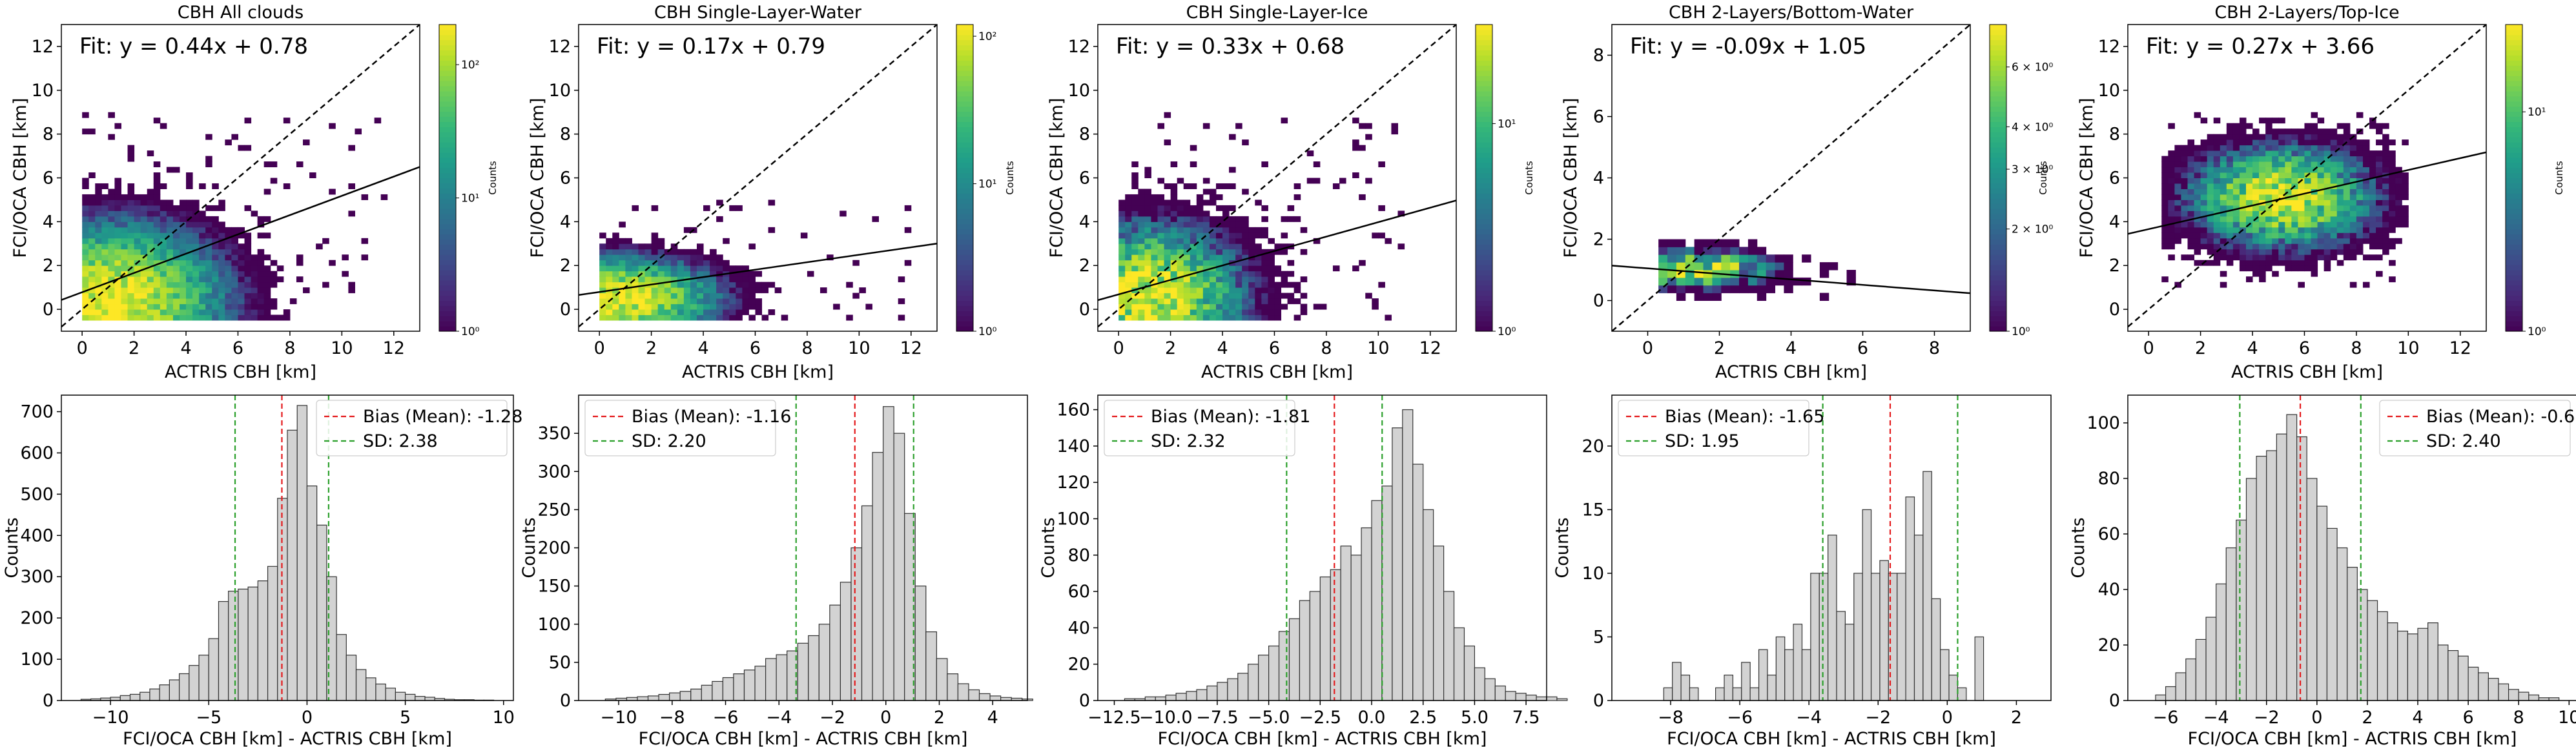 The height and width of the screenshot is (747, 2576). What do you see at coordinates (599, 348) in the screenshot?
I see `x-tick-label: 0` at bounding box center [599, 348].